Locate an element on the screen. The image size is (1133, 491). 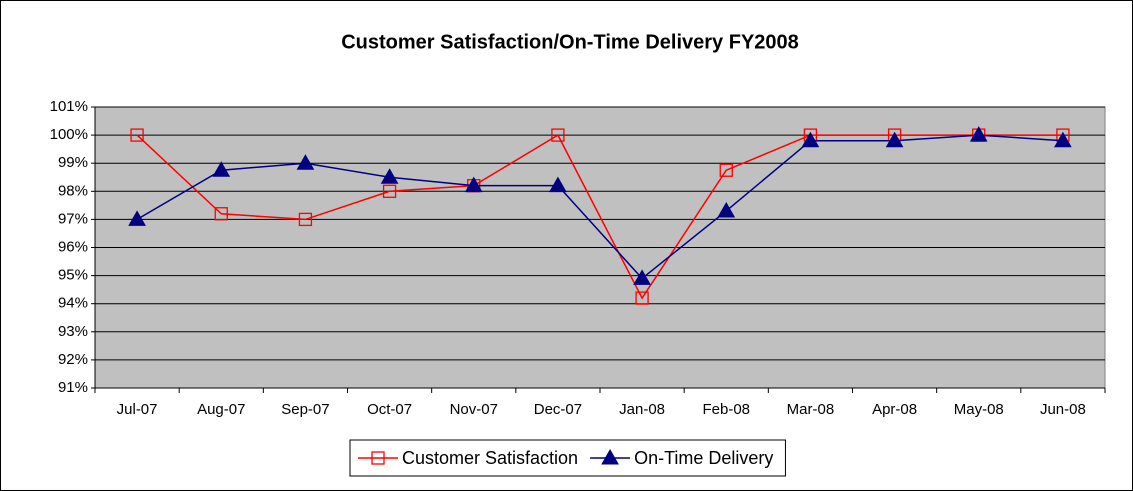
x-tick-label: Oct-07 is located at coordinates (389, 409).